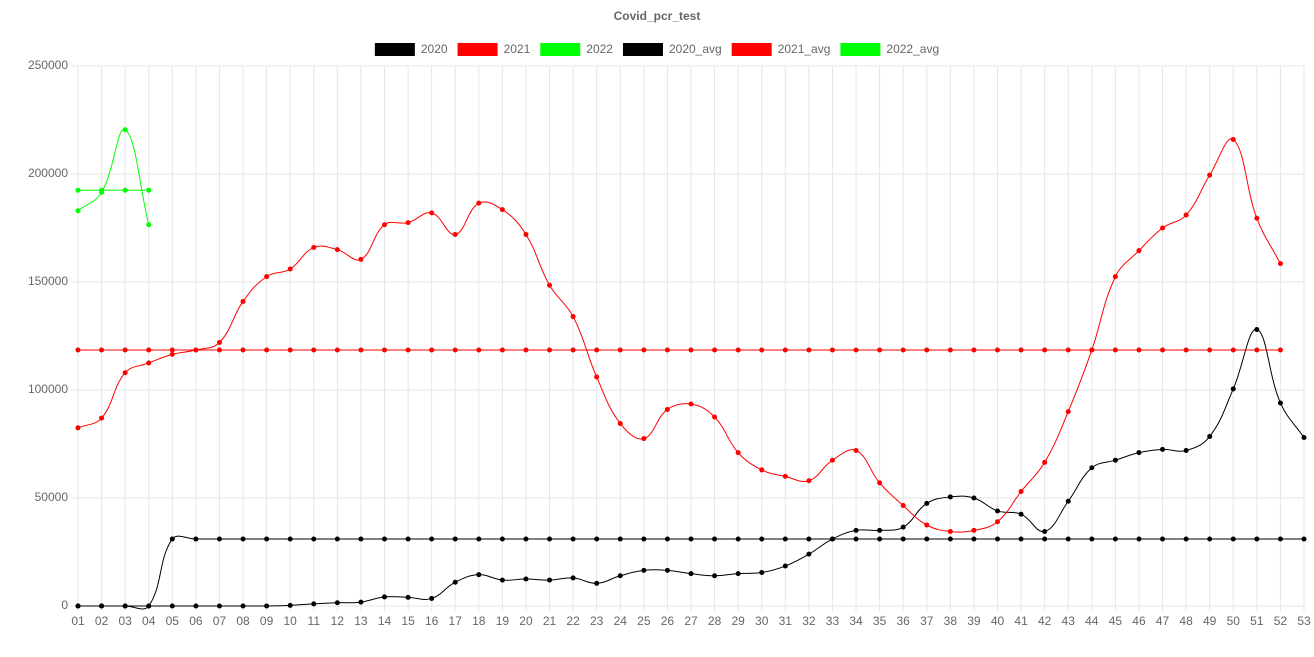 The image size is (1314, 657). What do you see at coordinates (52, 497) in the screenshot?
I see `y-tick-label: 50000` at bounding box center [52, 497].